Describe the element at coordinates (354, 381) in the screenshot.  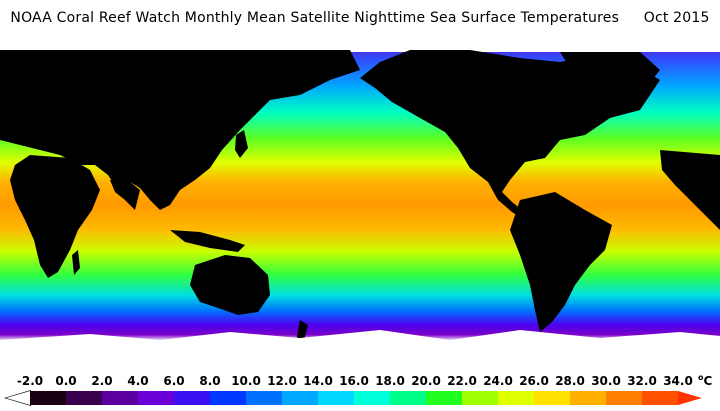
I see `colorbar-tick-label: 16.0` at that location.